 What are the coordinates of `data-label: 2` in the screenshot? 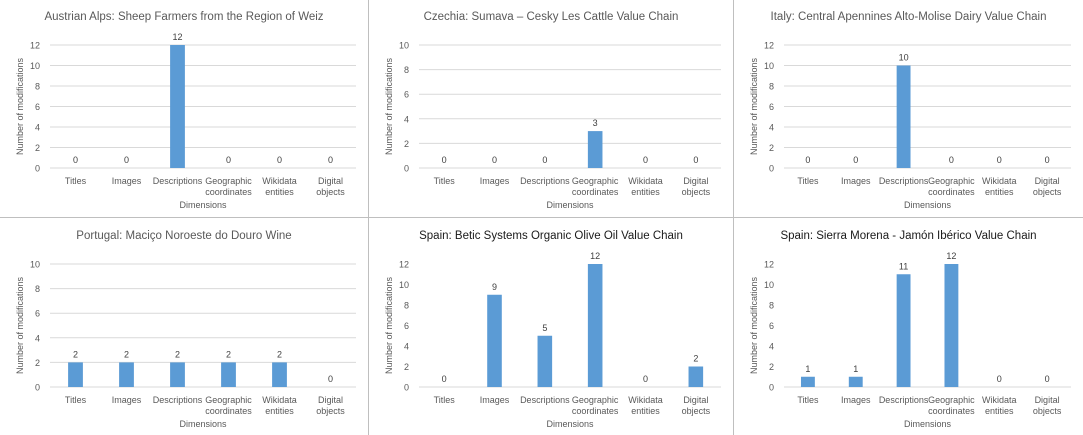 It's located at (279, 354).